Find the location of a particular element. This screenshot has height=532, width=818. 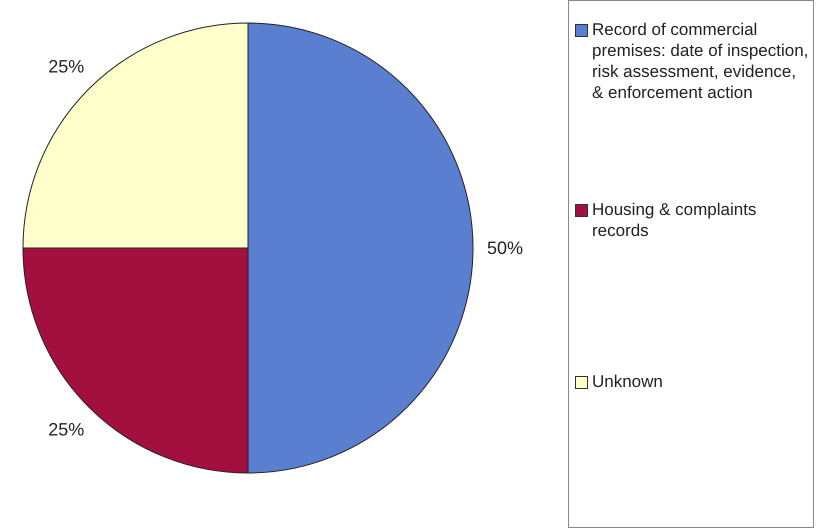

legend-label: Record of commercial premises: date of inspection, risk assessment, evidence, & enforcement action is located at coordinates (700, 61).